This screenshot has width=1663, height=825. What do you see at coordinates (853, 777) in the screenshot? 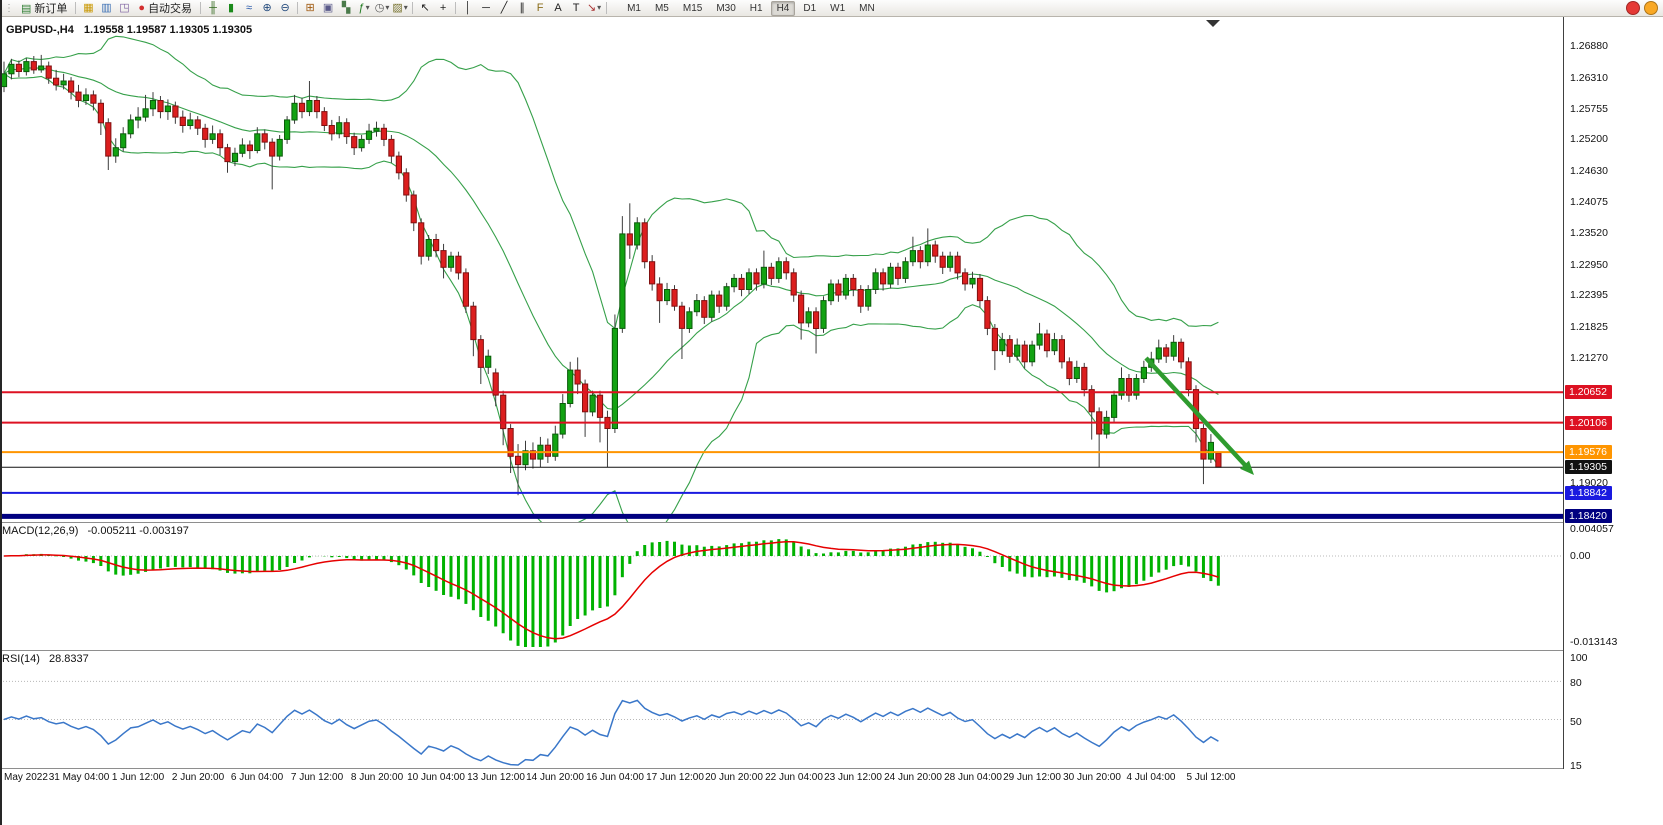
I see `time-label: 23 Jun 12:00` at bounding box center [853, 777].